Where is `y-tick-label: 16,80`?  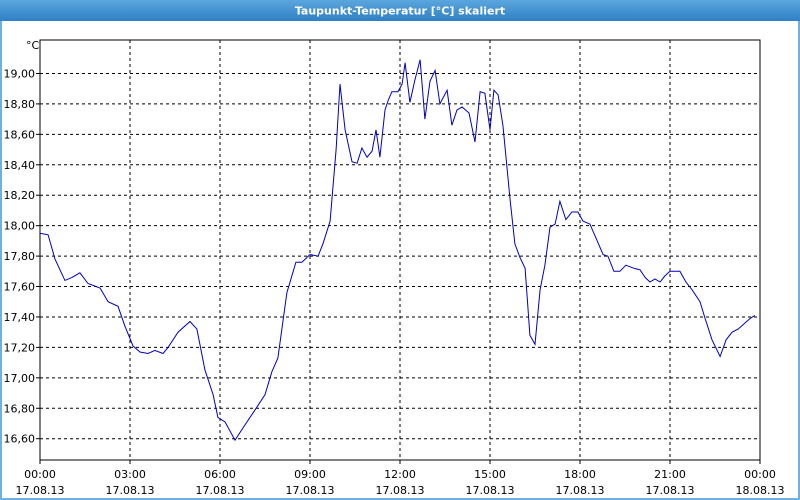 y-tick-label: 16,80 is located at coordinates (20, 408).